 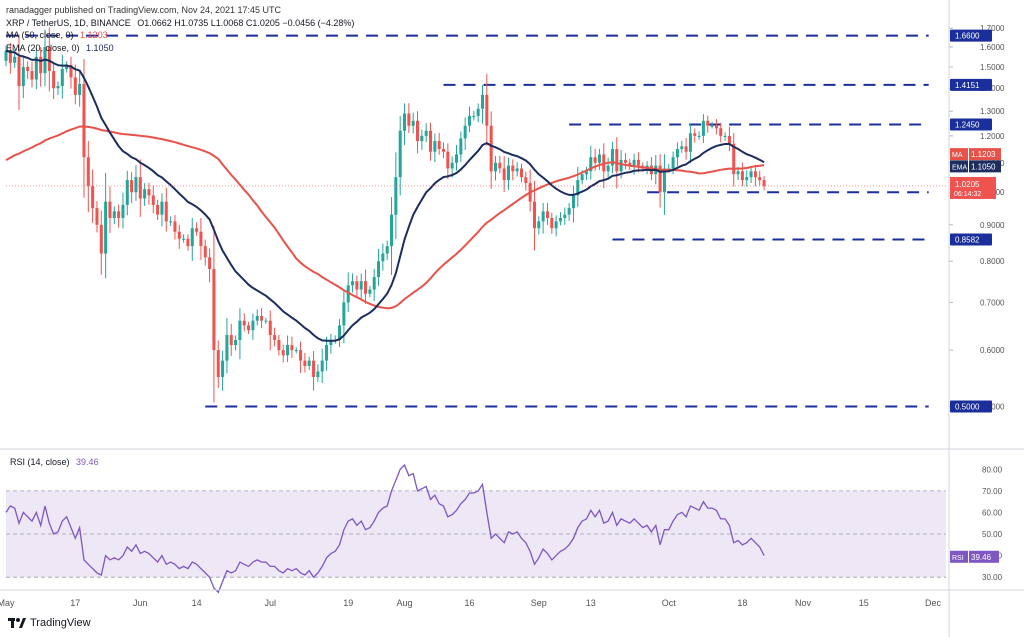 What do you see at coordinates (60, 623) in the screenshot?
I see `brand-name: TradingView` at bounding box center [60, 623].